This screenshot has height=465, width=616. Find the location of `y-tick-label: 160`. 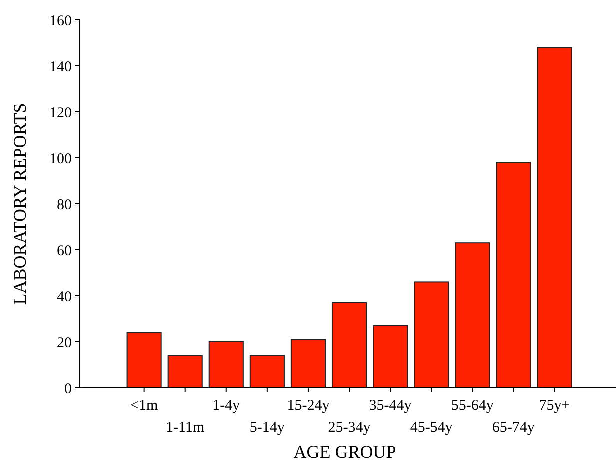

y-tick-label: 160 is located at coordinates (61, 21).